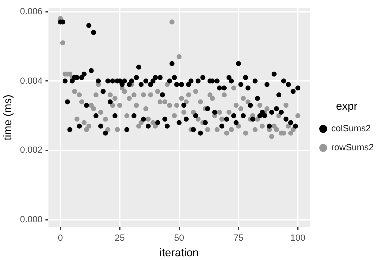  What do you see at coordinates (31, 11) in the screenshot?
I see `y-tick-label: 0.006` at bounding box center [31, 11].